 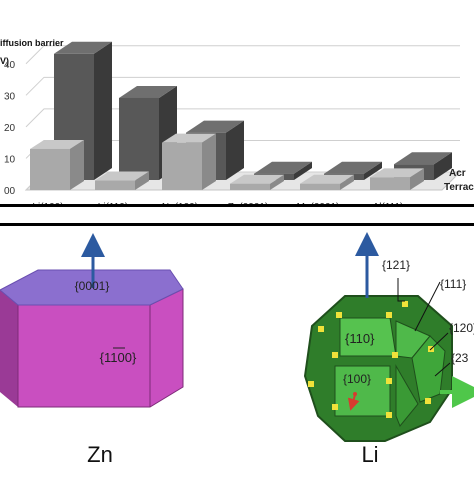 What do you see at coordinates (32, 43) in the screenshot?
I see `chart-title: iffusion barrier` at bounding box center [32, 43].